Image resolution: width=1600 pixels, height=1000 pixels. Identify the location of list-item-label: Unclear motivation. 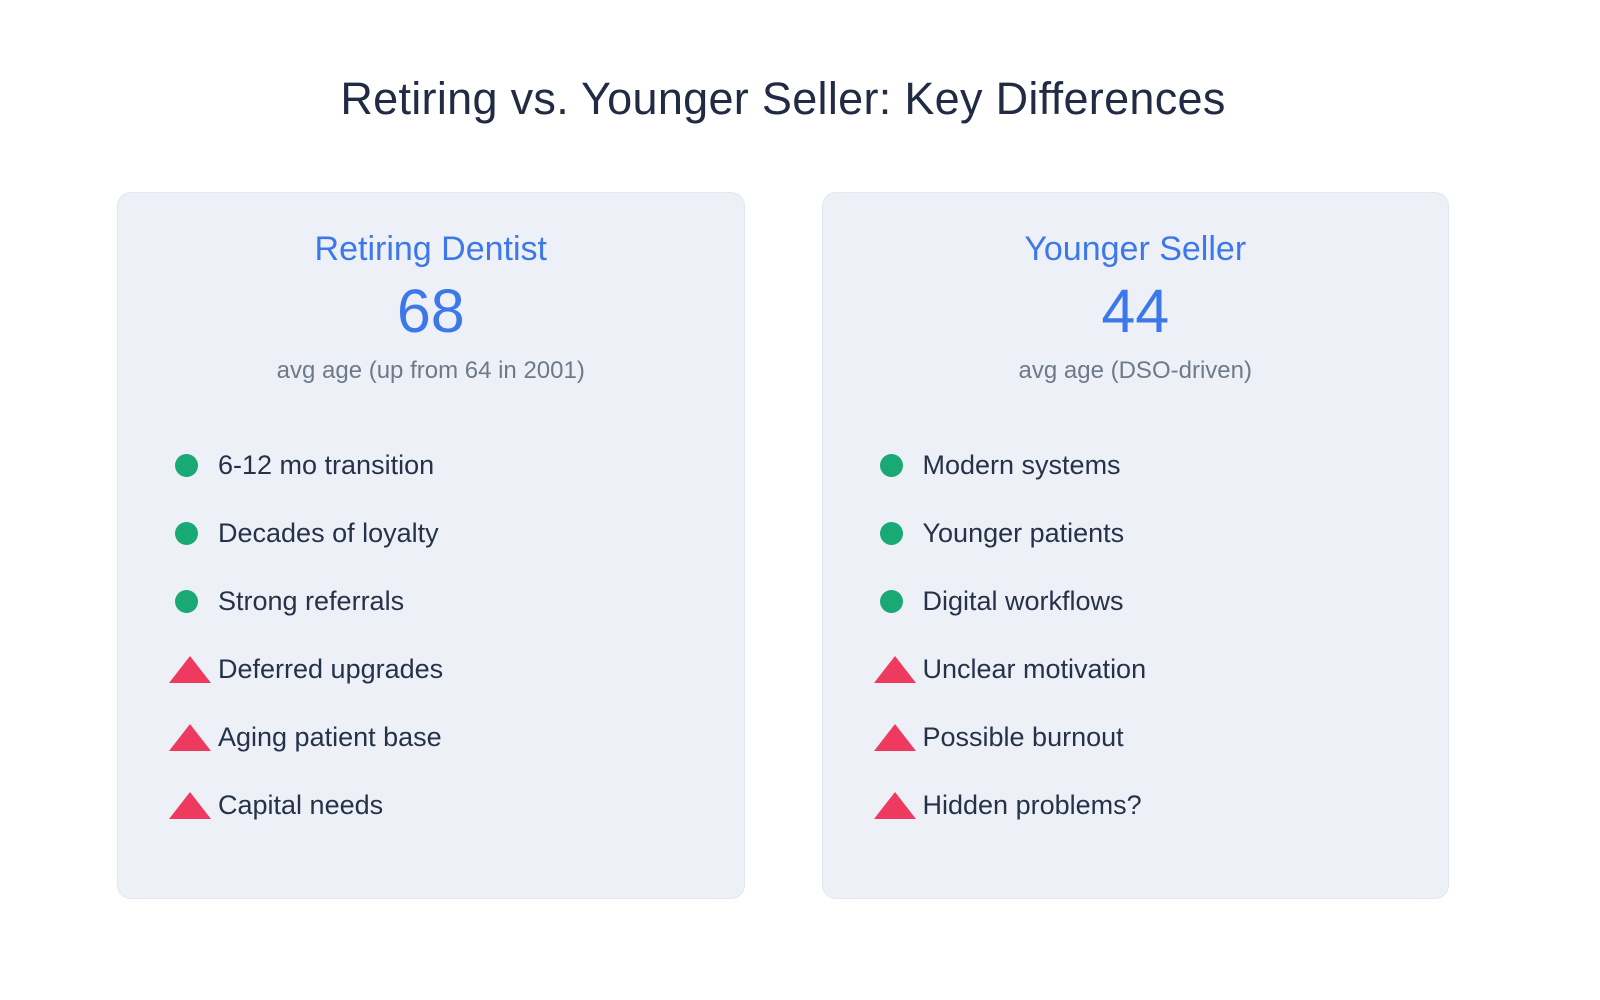
(1034, 669).